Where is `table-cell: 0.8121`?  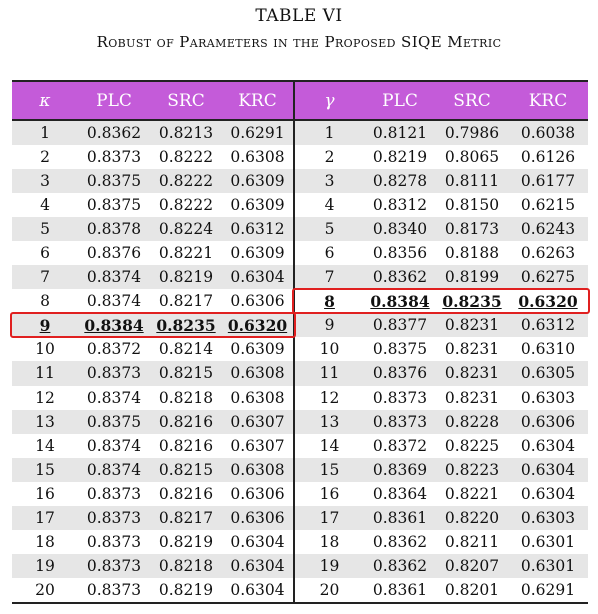 table-cell: 0.8121 is located at coordinates (400, 133).